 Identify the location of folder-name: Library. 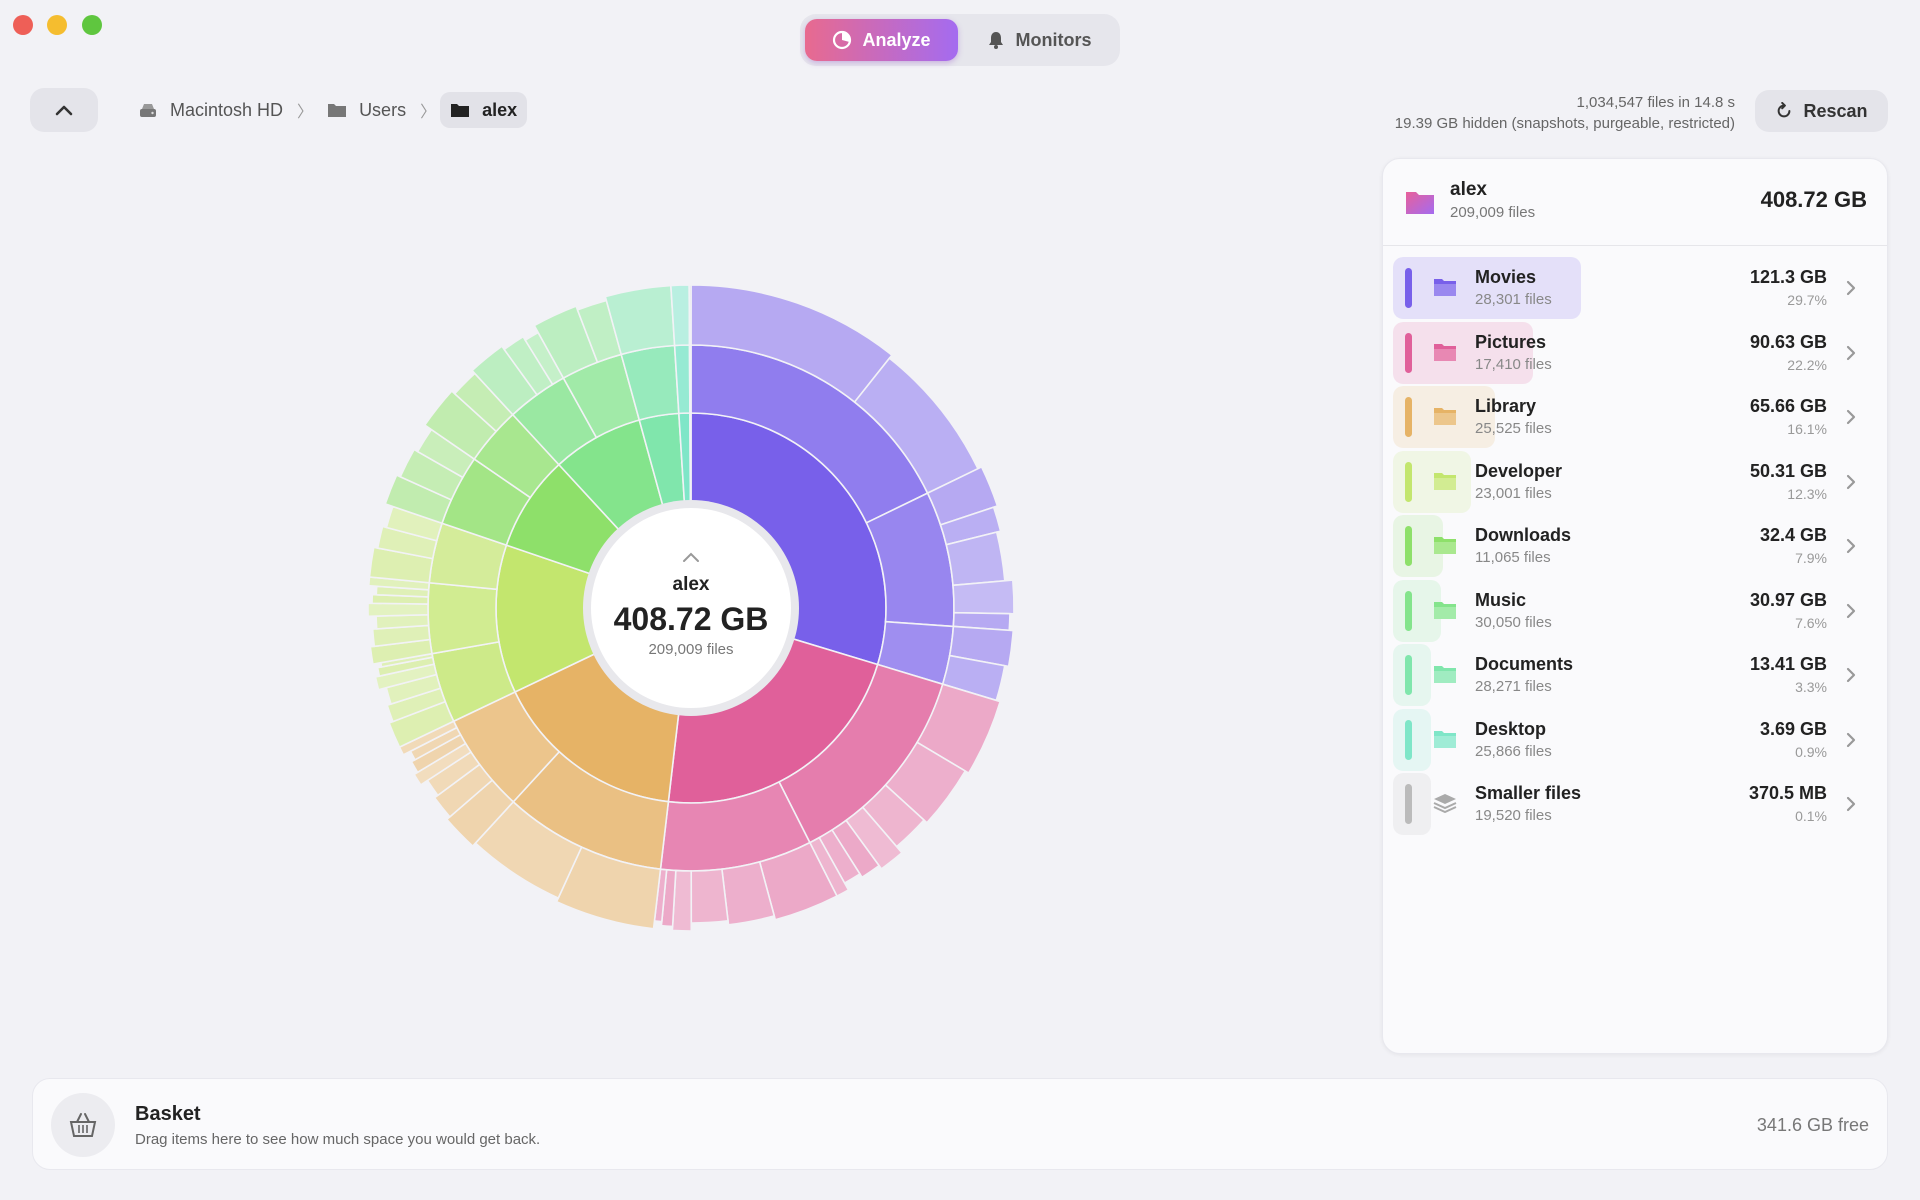
(1506, 406).